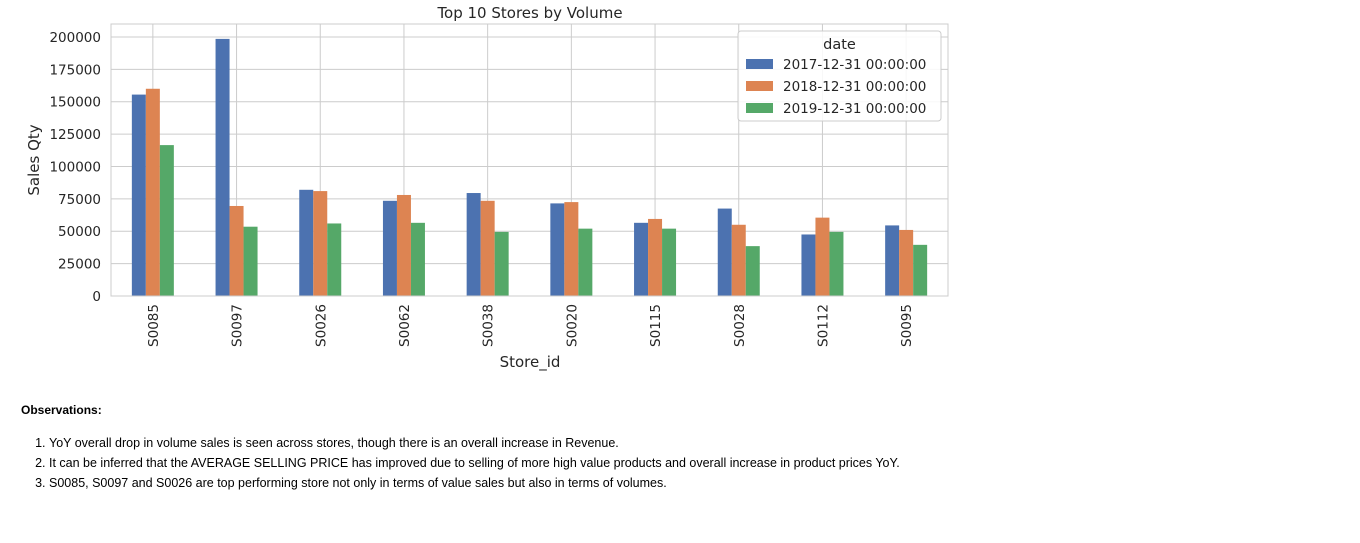 This screenshot has height=543, width=1360. What do you see at coordinates (529, 13) in the screenshot?
I see `chart-title: Top 10 Stores by Volume` at bounding box center [529, 13].